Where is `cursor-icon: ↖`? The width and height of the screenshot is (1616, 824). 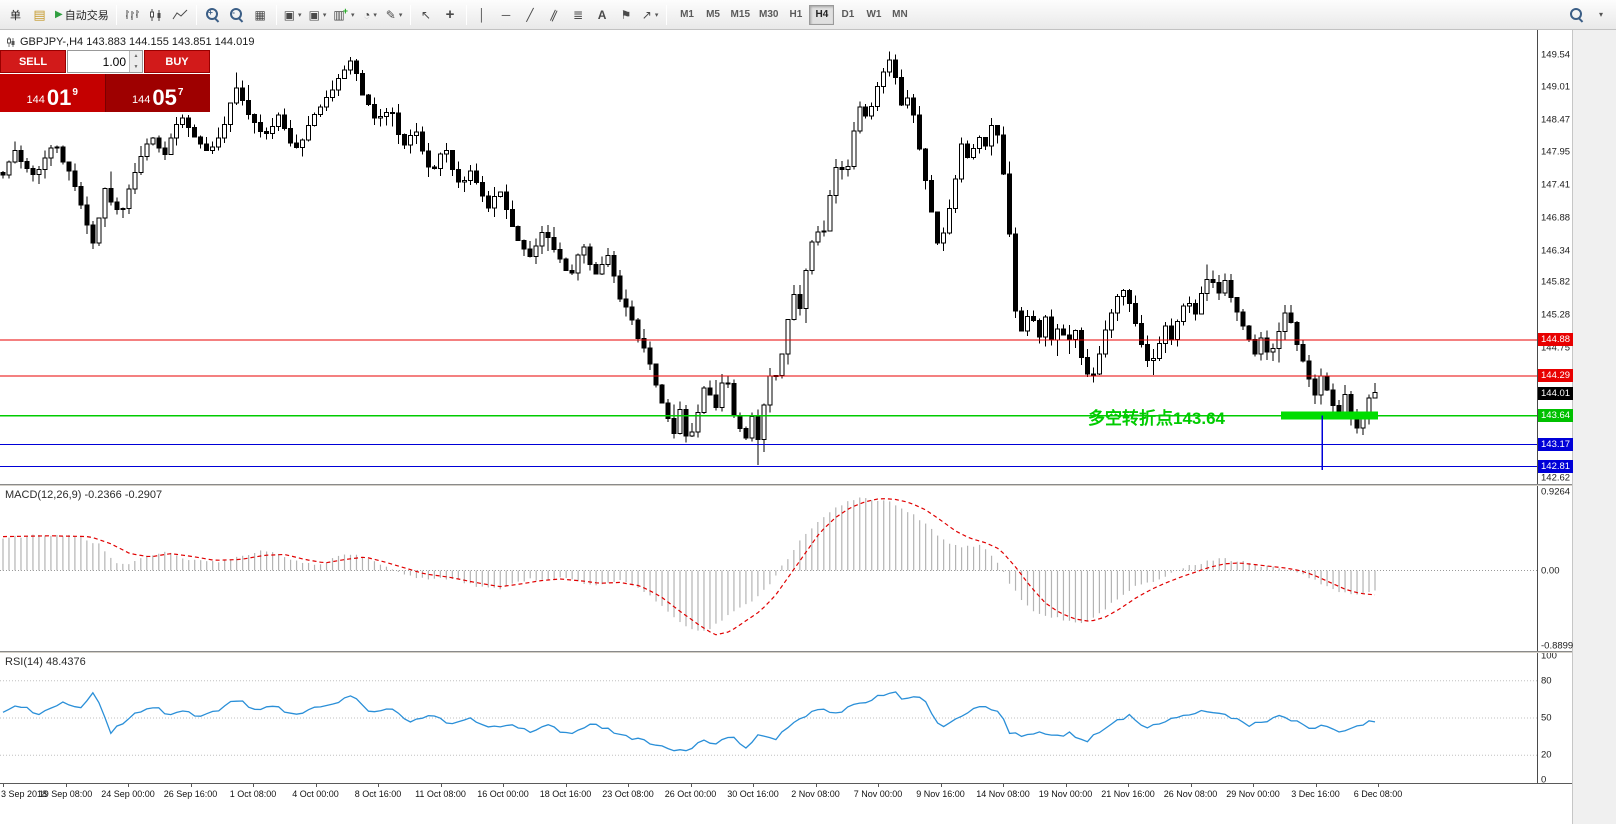 cursor-icon: ↖ is located at coordinates (426, 14).